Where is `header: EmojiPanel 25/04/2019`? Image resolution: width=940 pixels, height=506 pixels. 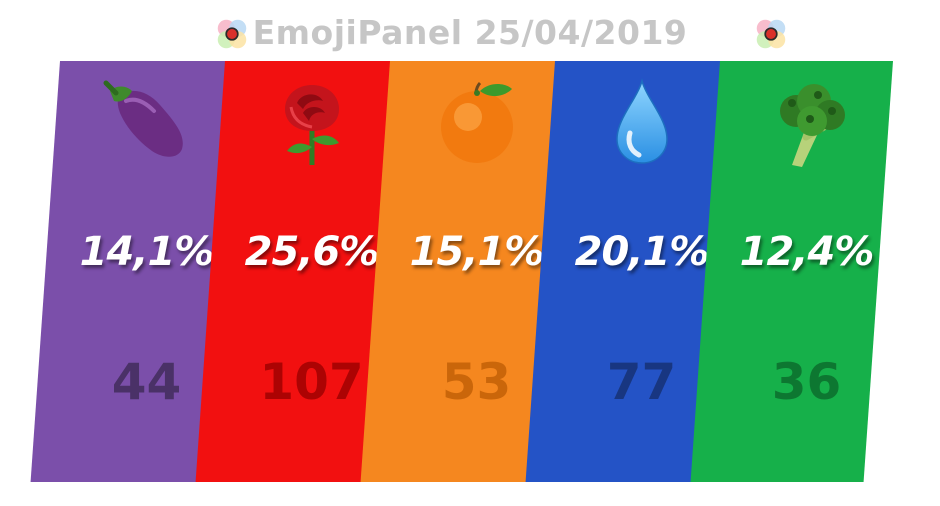 header: EmojiPanel 25/04/2019 is located at coordinates (470, 35).